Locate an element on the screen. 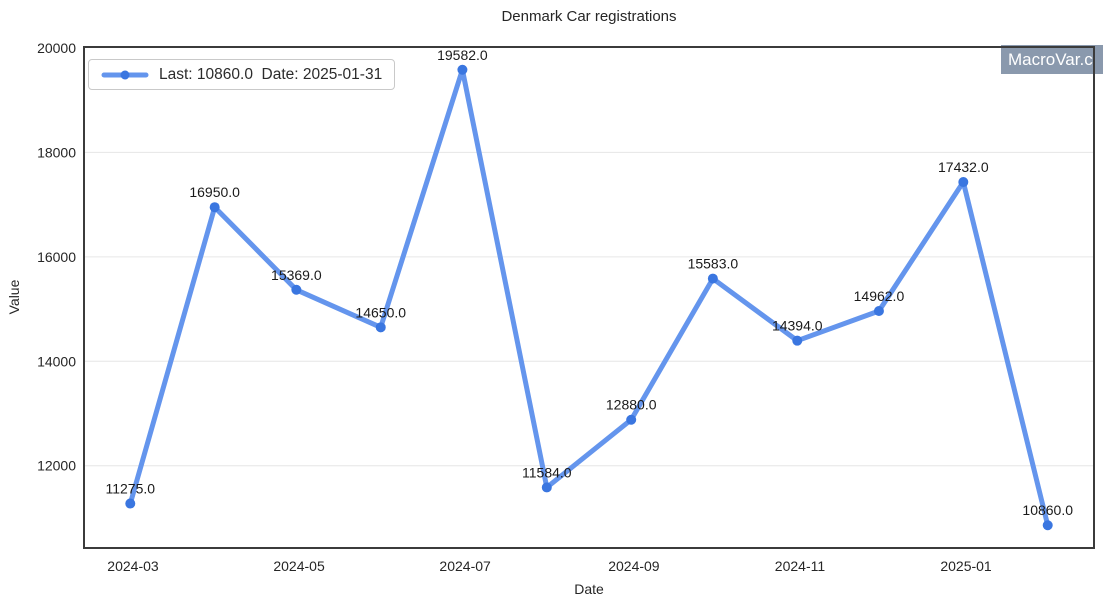  x-tick-label: 2024-03 is located at coordinates (133, 566).